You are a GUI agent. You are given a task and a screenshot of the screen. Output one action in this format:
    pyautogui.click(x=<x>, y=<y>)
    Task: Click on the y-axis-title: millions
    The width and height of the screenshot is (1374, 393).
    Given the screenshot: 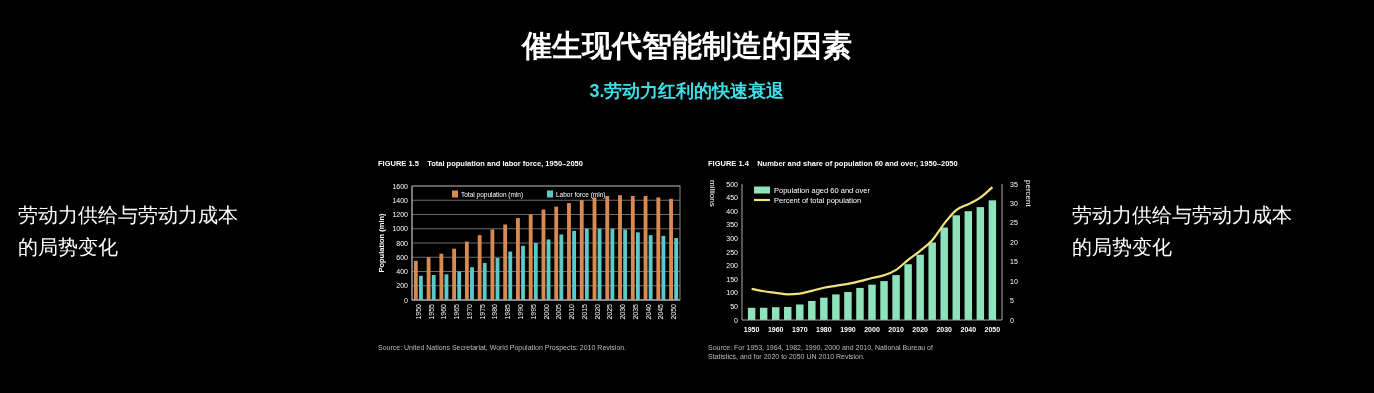 What is the action you would take?
    pyautogui.click(x=712, y=193)
    